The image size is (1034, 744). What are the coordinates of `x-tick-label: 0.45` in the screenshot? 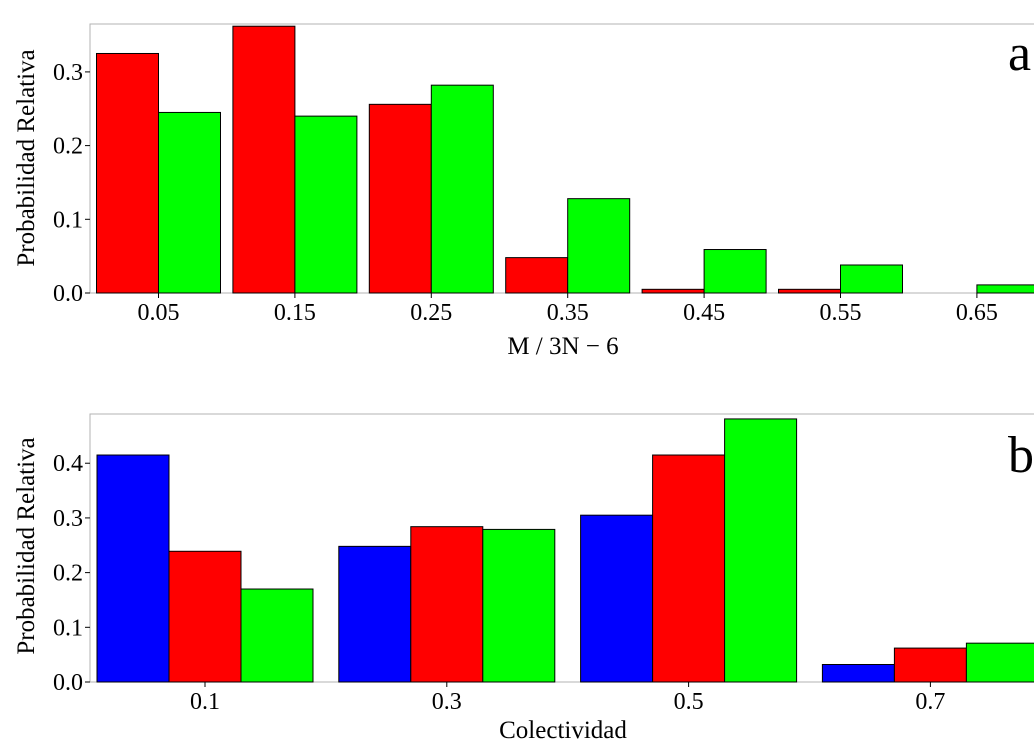 It's located at (704, 313).